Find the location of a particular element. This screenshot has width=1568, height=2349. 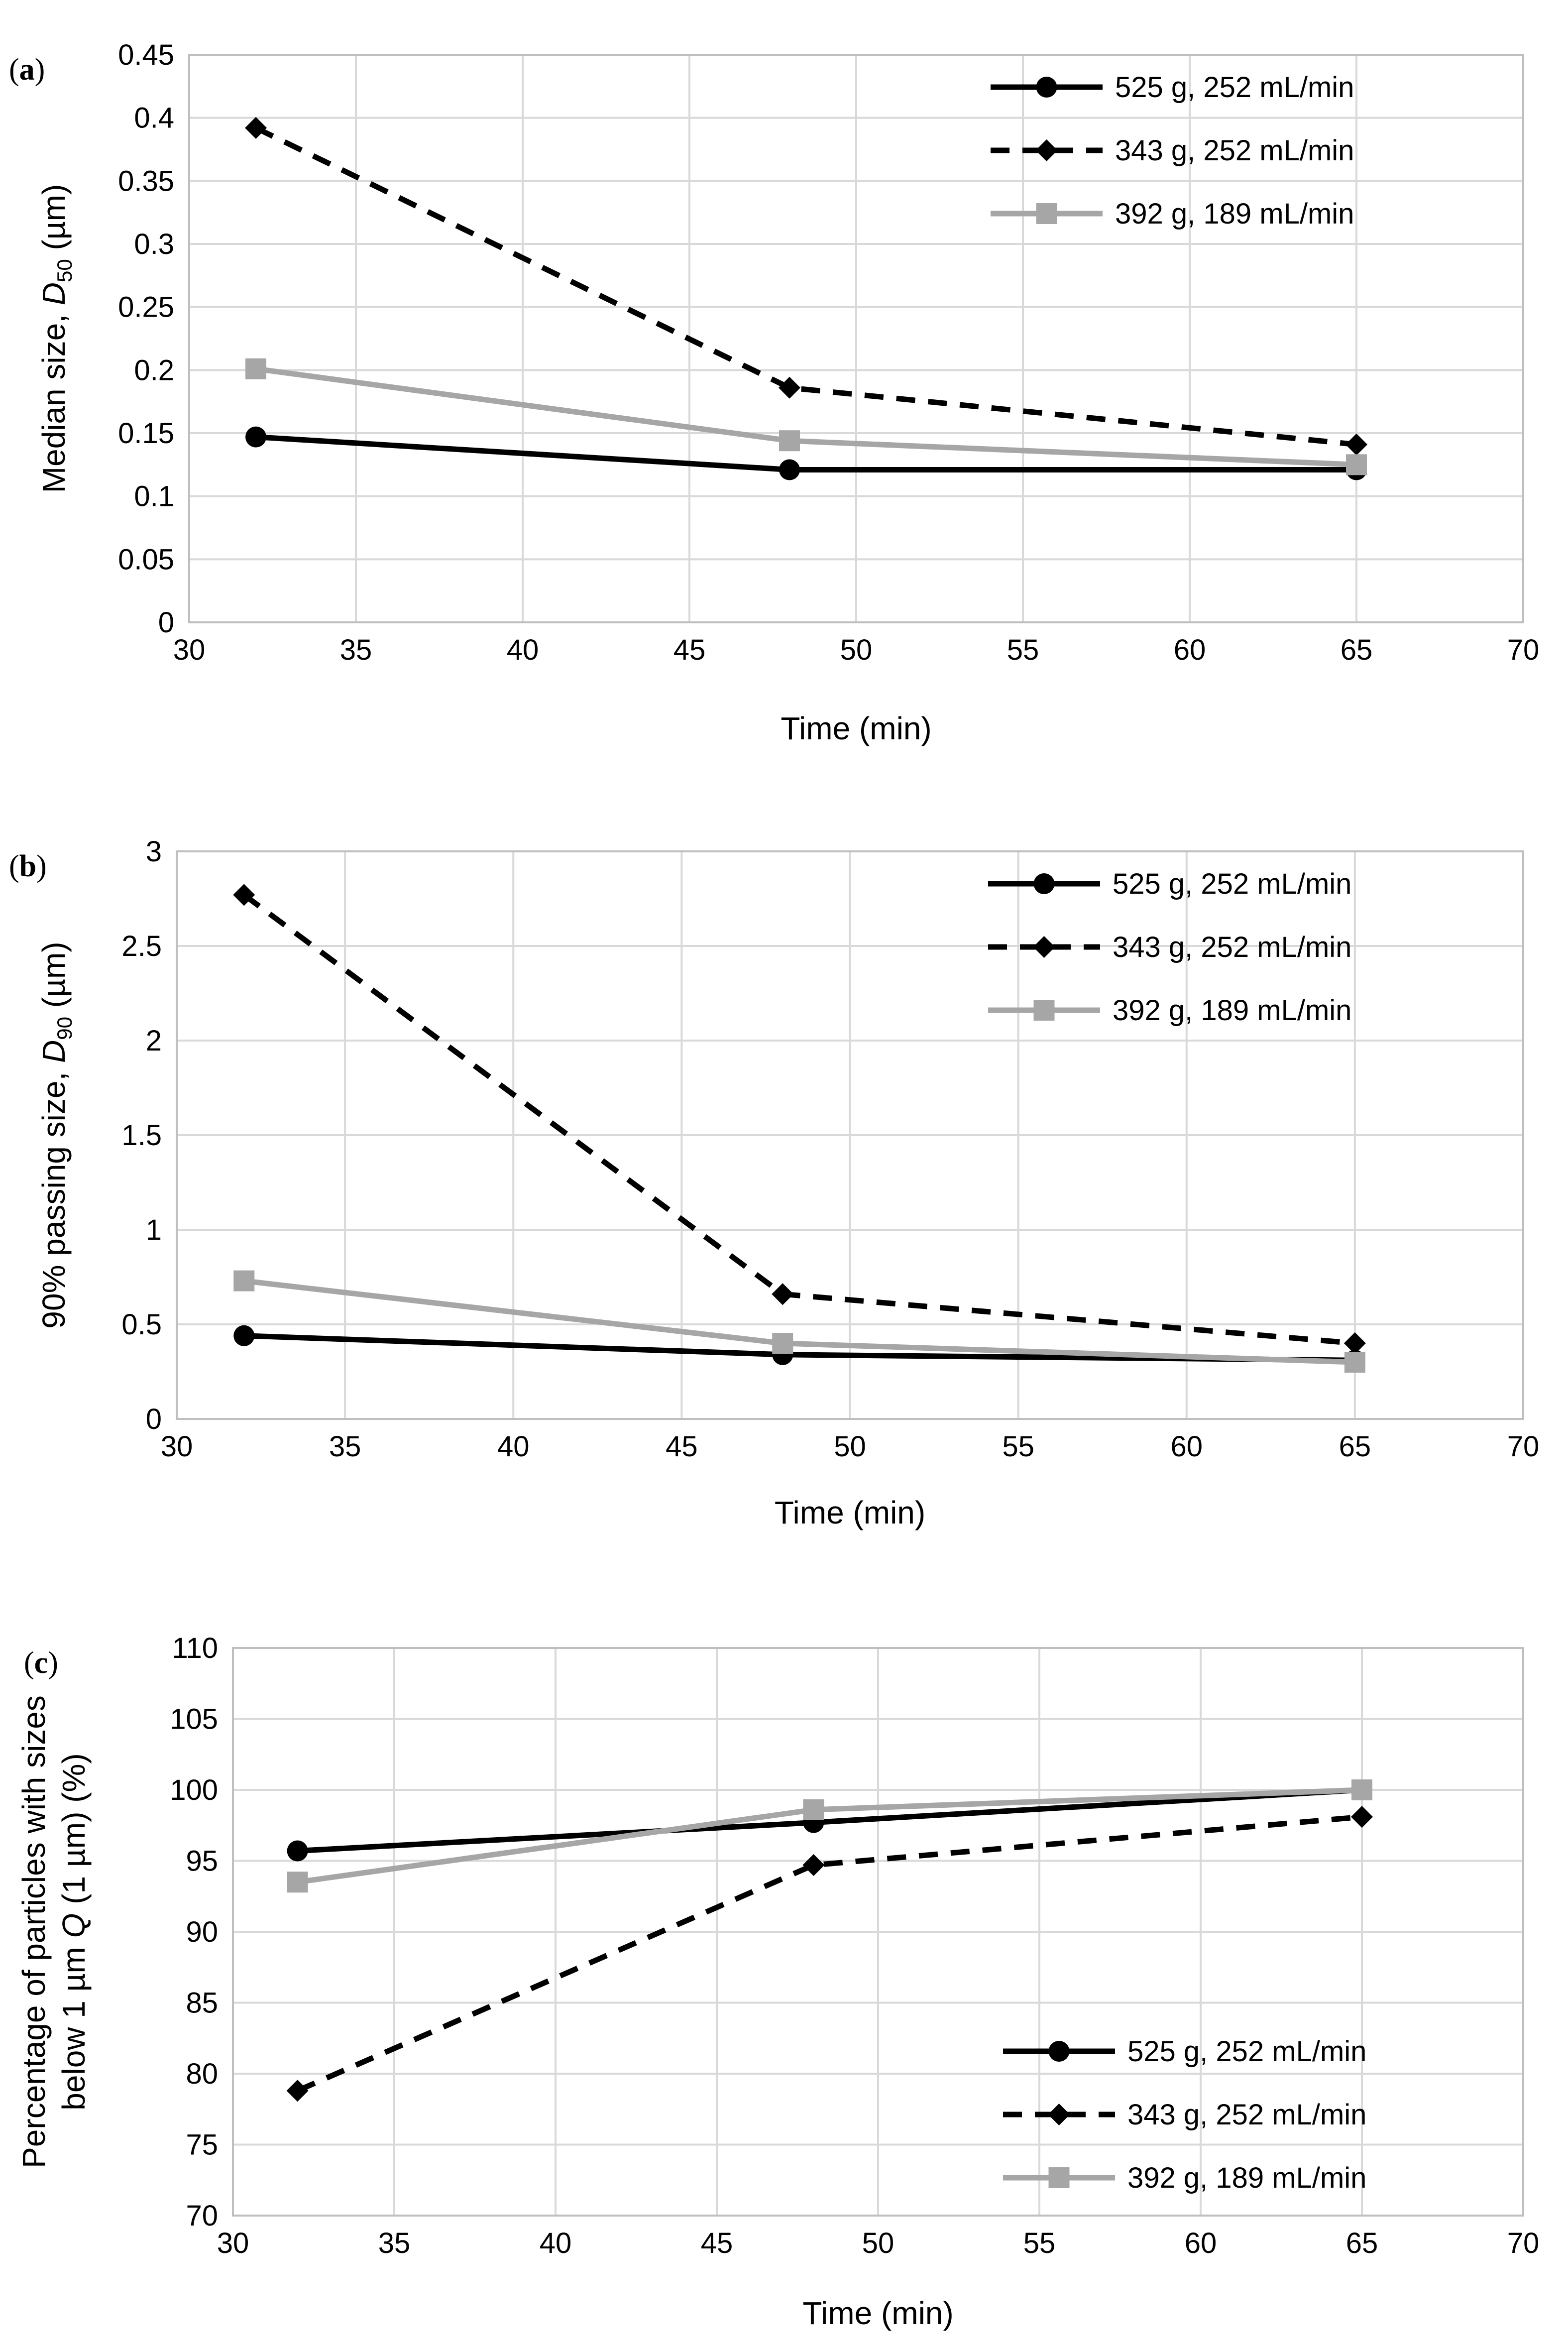

panel-label: (a) is located at coordinates (27, 70).